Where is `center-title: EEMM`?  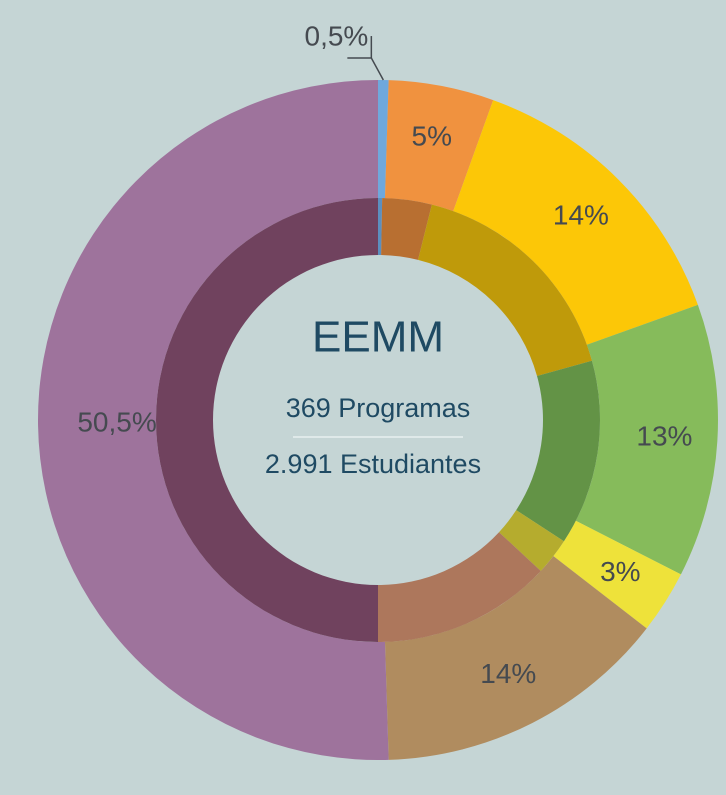 center-title: EEMM is located at coordinates (378, 337).